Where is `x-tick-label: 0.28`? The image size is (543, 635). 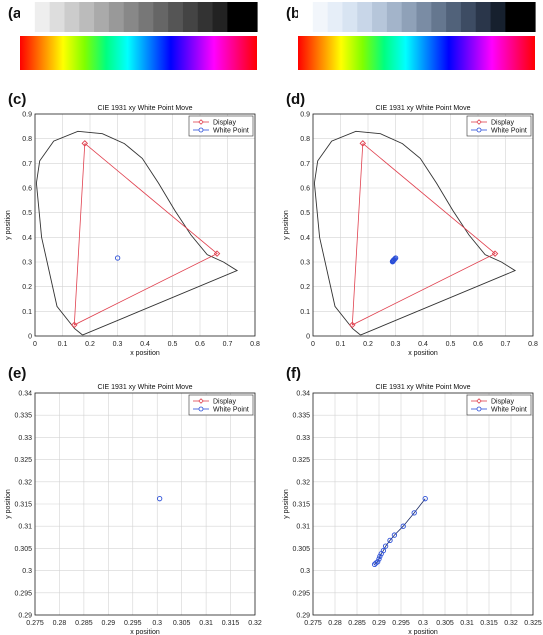
x-tick-label: 0.28 is located at coordinates (335, 623).